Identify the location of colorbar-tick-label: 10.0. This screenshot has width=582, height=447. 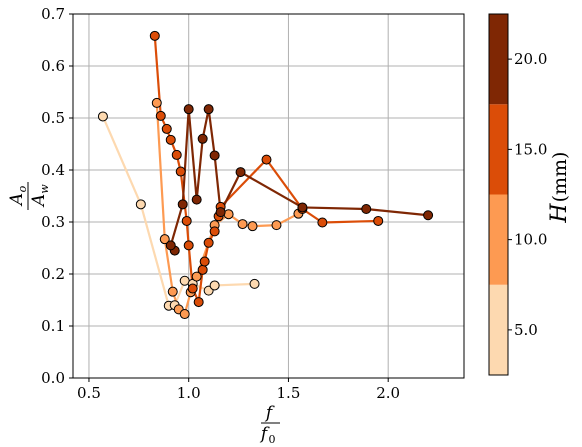
(530, 240).